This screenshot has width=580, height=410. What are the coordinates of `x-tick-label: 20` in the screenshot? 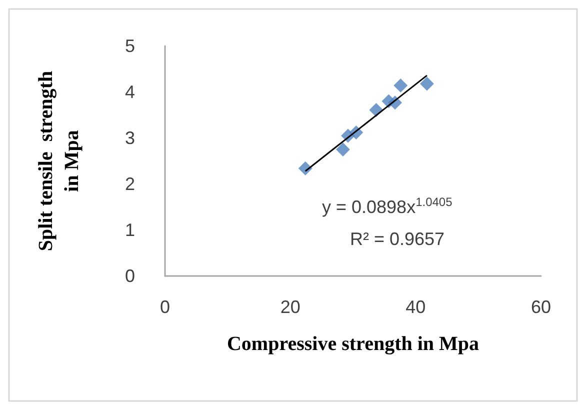 It's located at (290, 307).